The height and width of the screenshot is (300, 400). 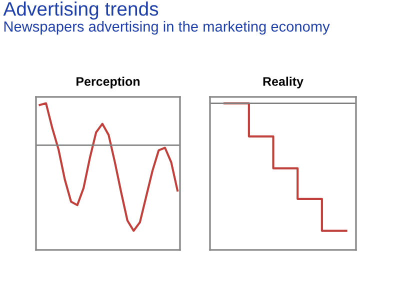 I want to click on text: Advertising trends, so click(x=80, y=11).